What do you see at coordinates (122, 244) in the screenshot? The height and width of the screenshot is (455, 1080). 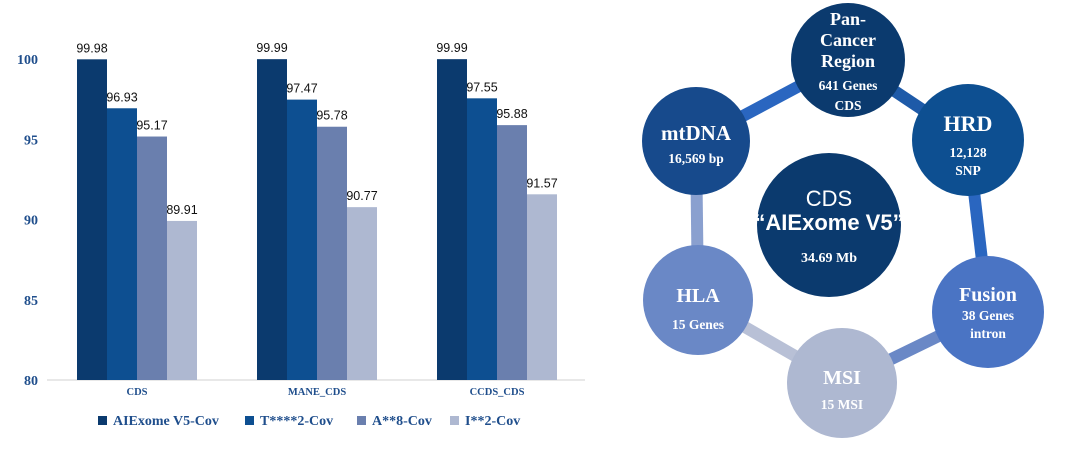 I see `bar-cds-t-2-cov` at bounding box center [122, 244].